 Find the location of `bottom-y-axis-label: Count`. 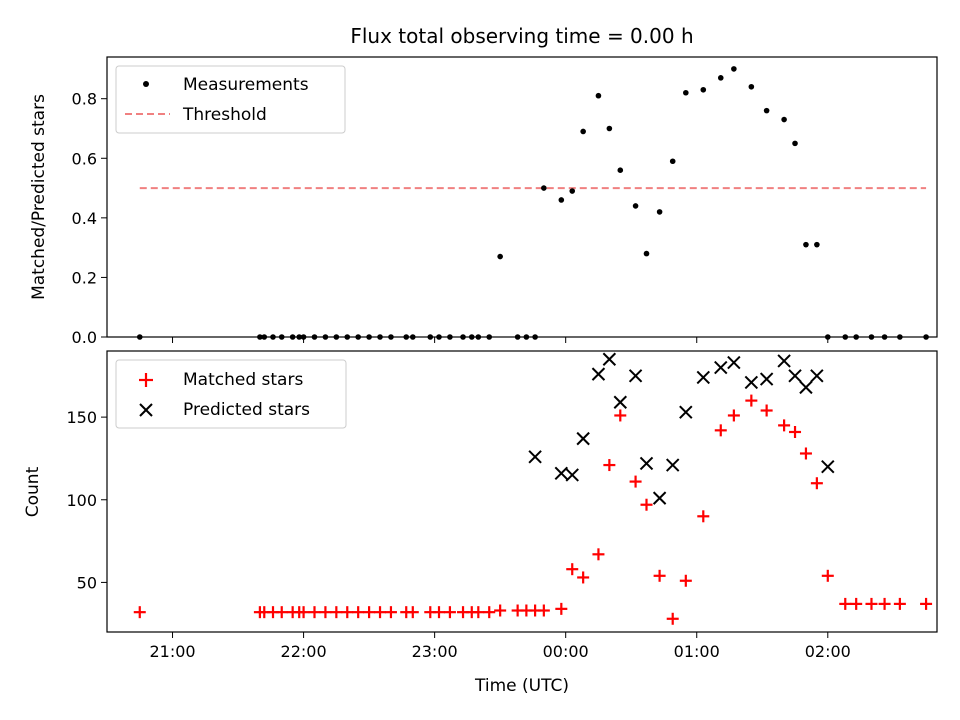

bottom-y-axis-label: Count is located at coordinates (33, 491).